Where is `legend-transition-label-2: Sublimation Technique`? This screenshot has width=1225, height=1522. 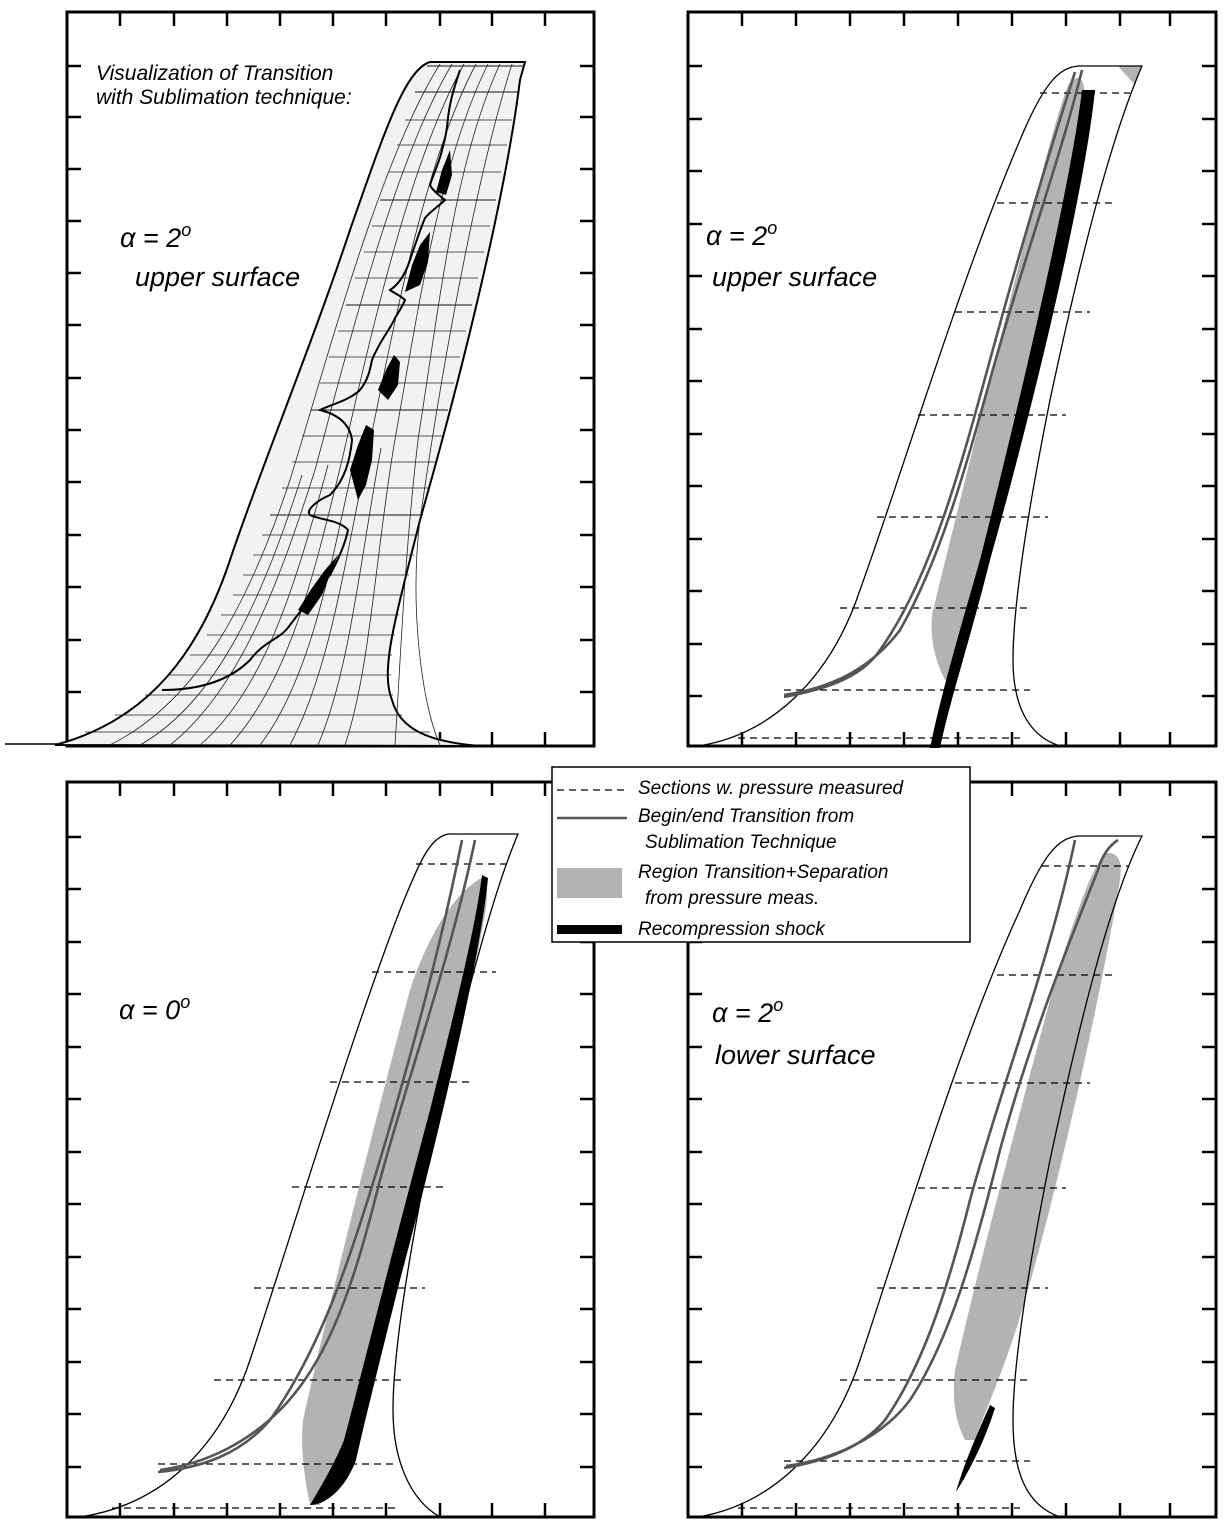
legend-transition-label-2: Sublimation Technique is located at coordinates (741, 842).